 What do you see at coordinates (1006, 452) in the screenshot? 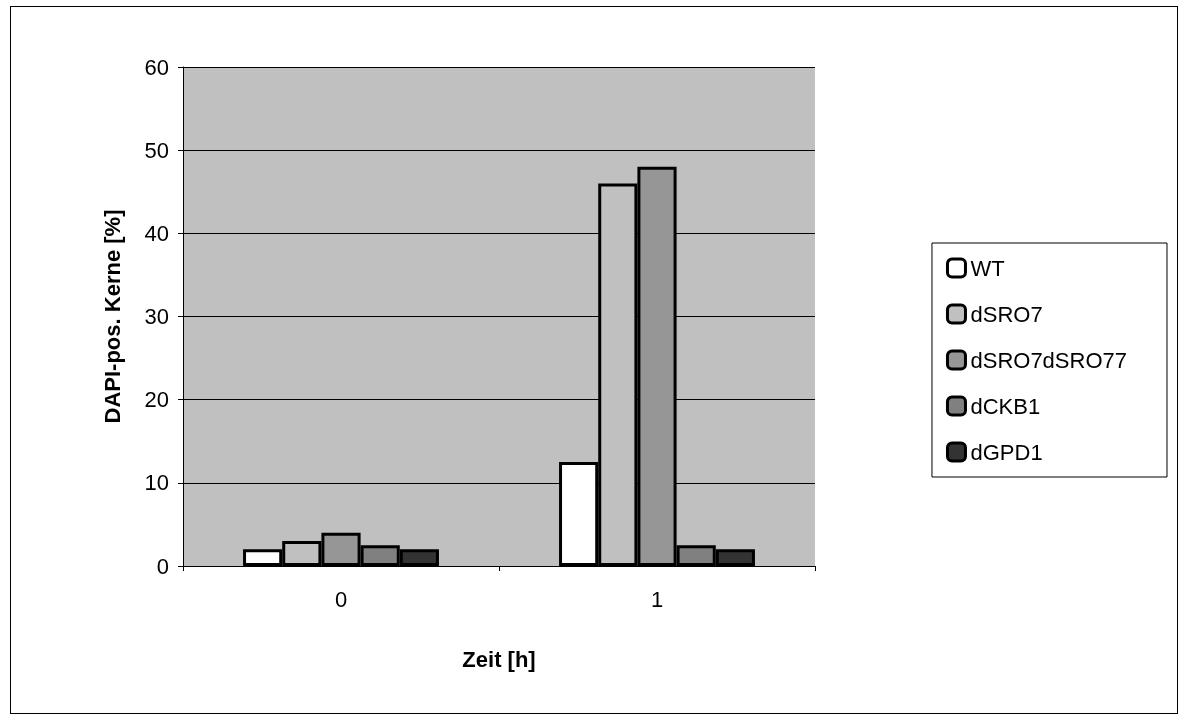
I see `legend-label: dGPD1` at bounding box center [1006, 452].